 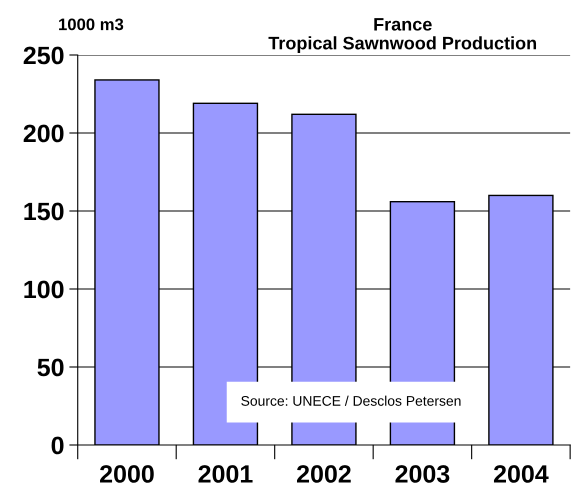 What do you see at coordinates (91, 24) in the screenshot?
I see `y-axis-title: 1000 m3` at bounding box center [91, 24].